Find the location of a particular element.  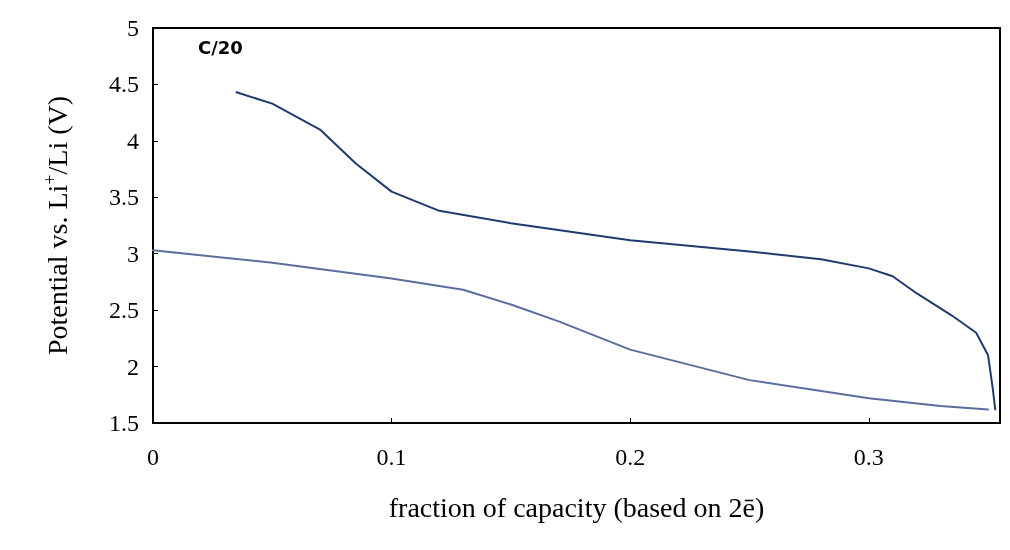

y-tick-label: 4 is located at coordinates (133, 140).